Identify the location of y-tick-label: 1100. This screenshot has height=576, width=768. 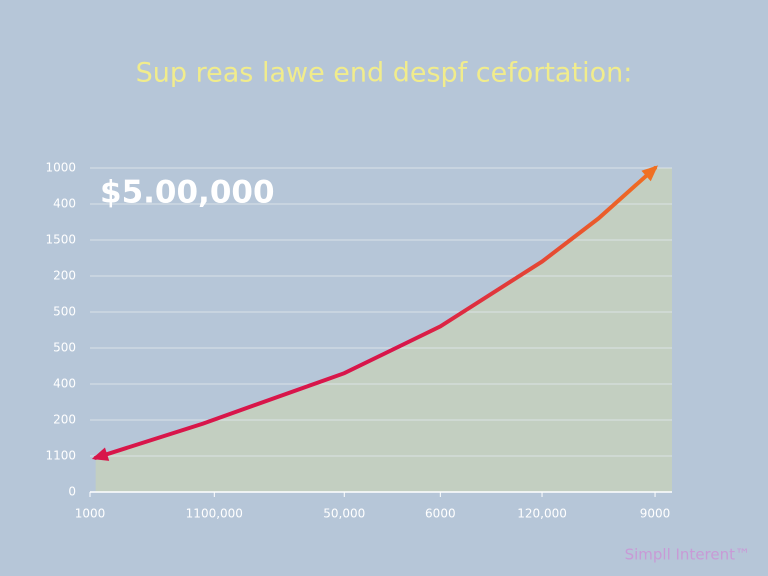
(60, 456).